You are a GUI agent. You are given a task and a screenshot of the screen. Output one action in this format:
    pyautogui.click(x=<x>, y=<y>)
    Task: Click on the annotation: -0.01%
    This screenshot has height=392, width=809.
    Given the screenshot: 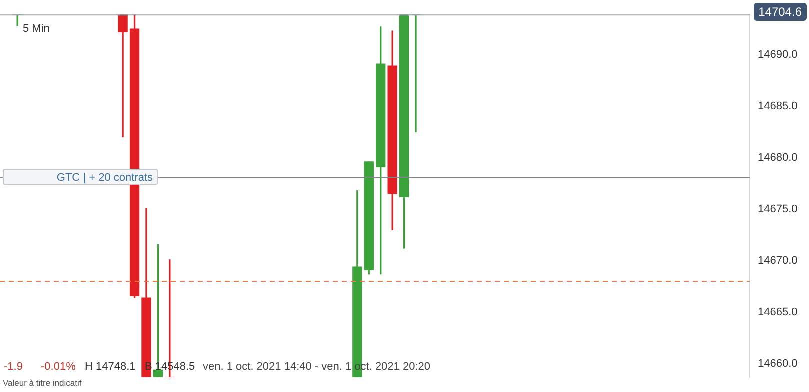 What is the action you would take?
    pyautogui.click(x=58, y=367)
    